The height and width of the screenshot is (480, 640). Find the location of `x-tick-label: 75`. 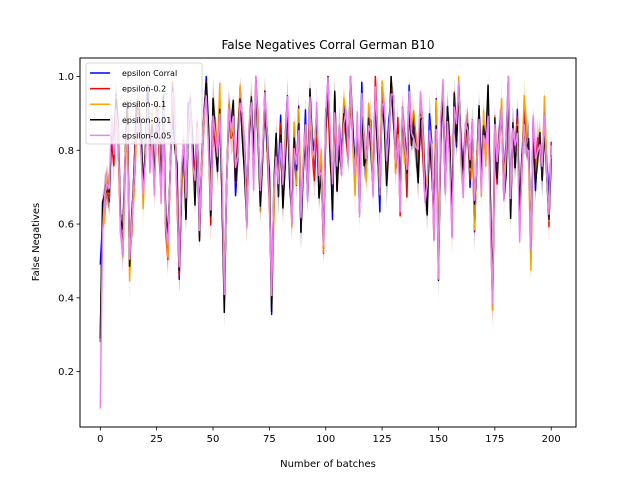

x-tick-label: 75 is located at coordinates (269, 439).